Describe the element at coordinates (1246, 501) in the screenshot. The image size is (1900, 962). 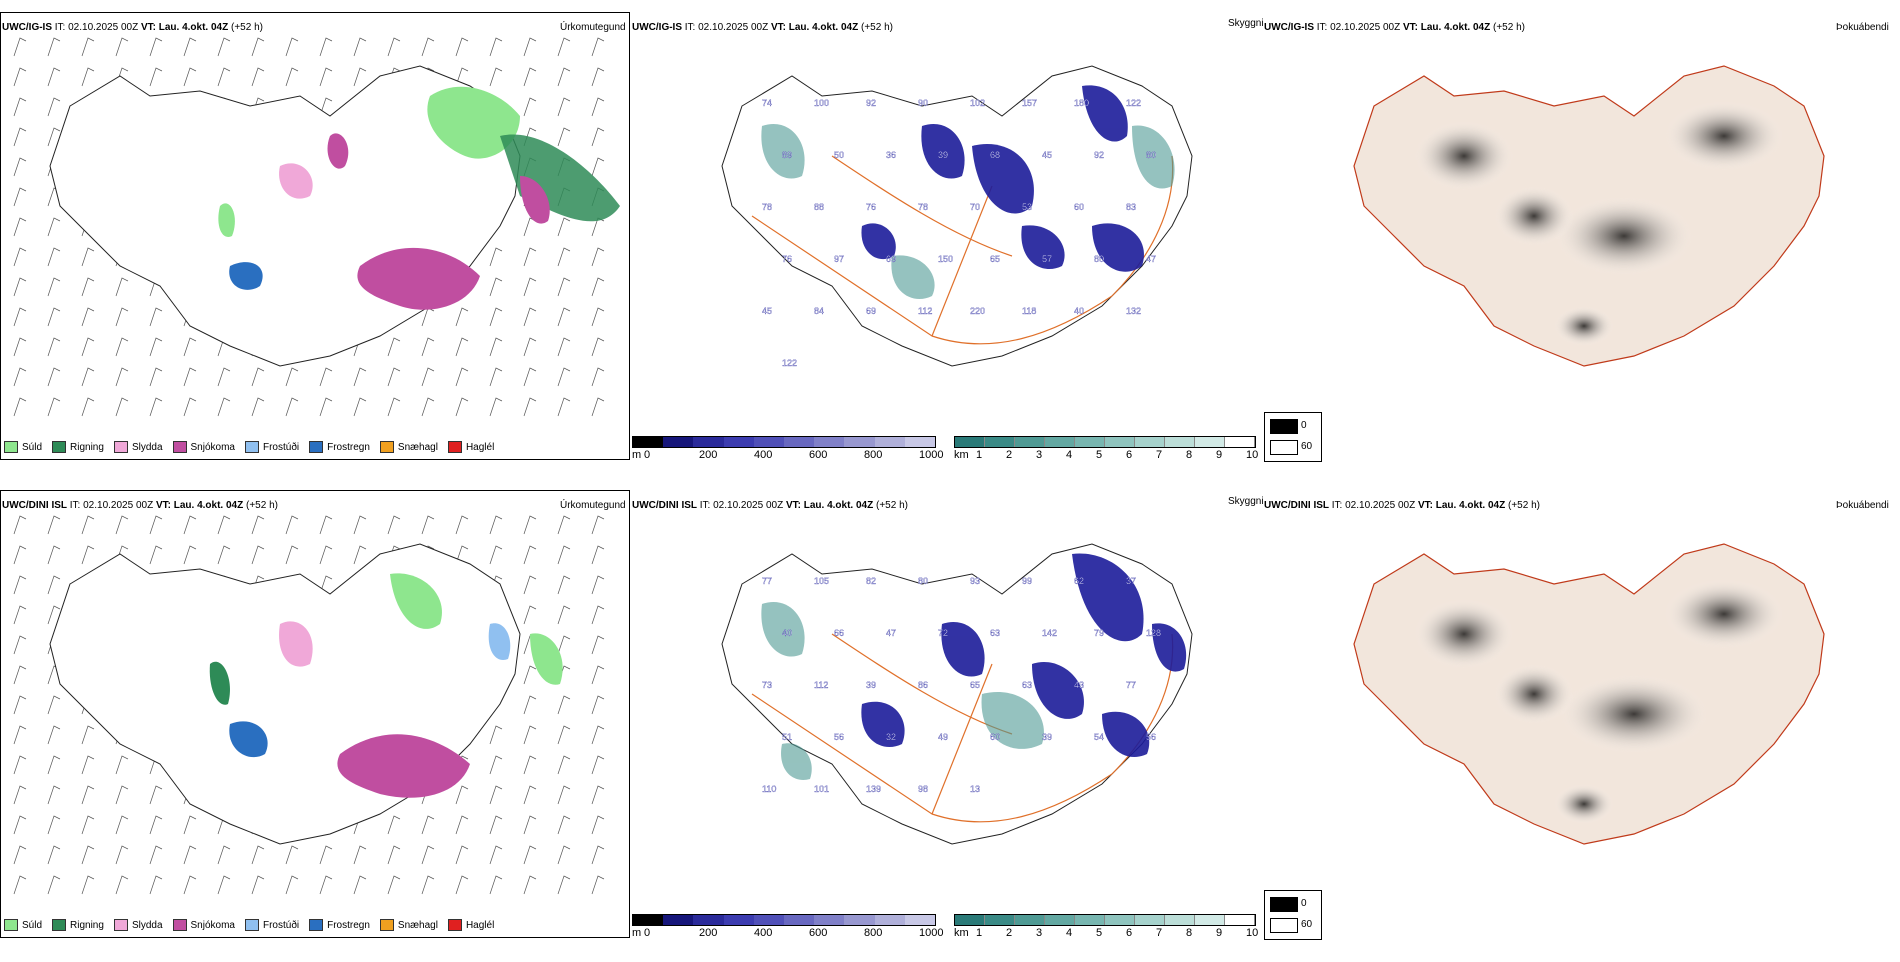
I see `panel-title: Skyggni` at that location.